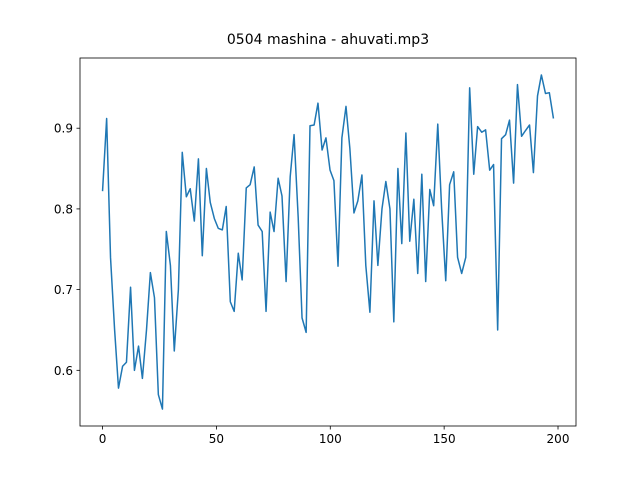 The width and height of the screenshot is (640, 484). Describe the element at coordinates (330, 439) in the screenshot. I see `x-tick-label: 100` at that location.